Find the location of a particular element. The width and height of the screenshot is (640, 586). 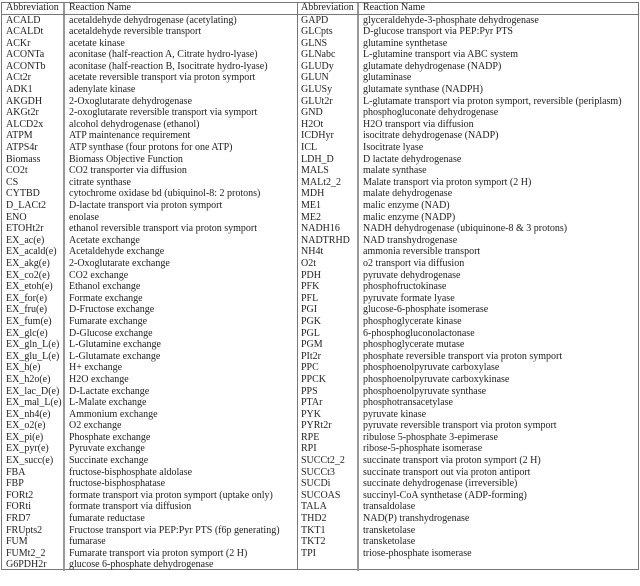

reaction-name-cell: Succinate exchange is located at coordinates (109, 461).